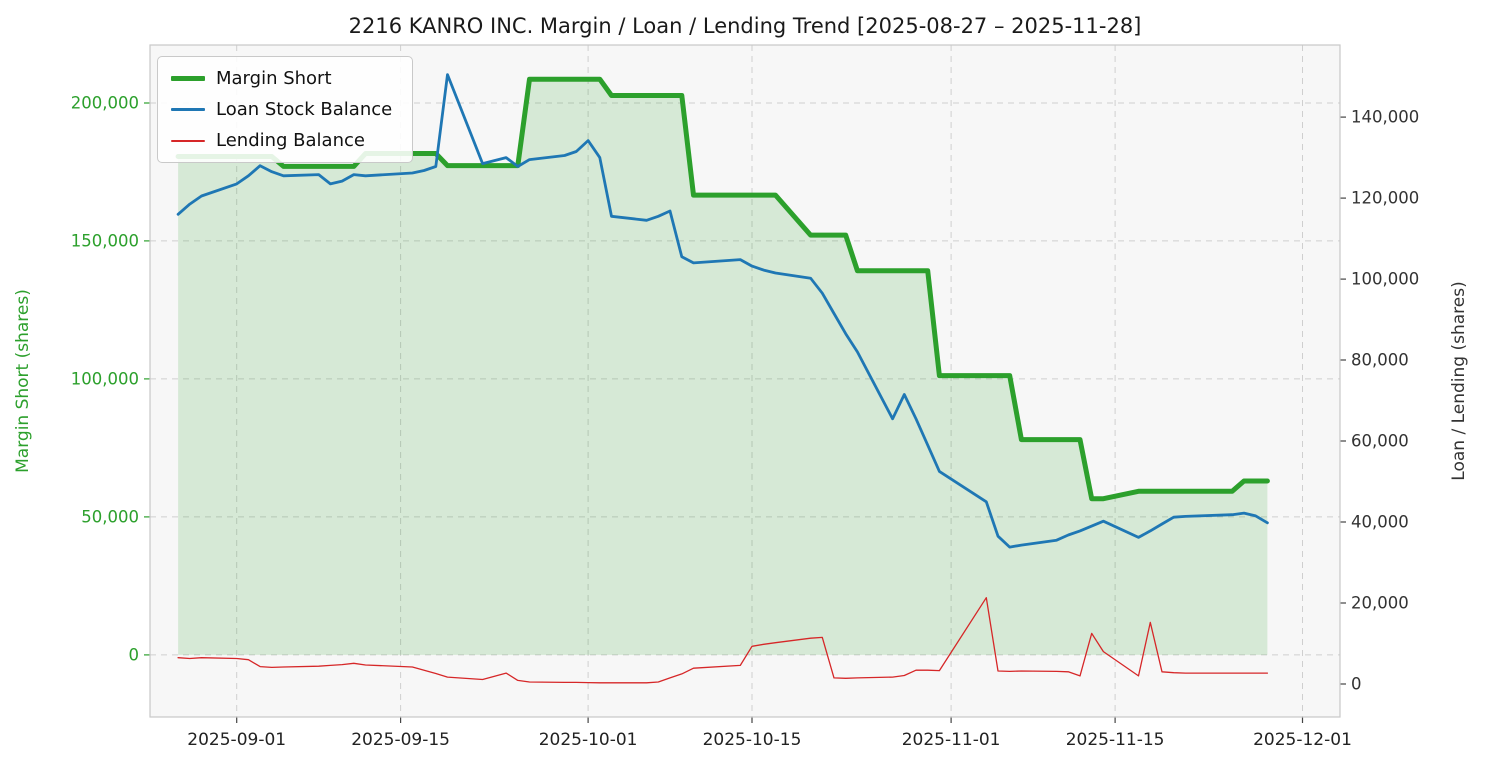 The width and height of the screenshot is (1485, 765). I want to click on lending-balance-line-swatch, so click(188, 140).